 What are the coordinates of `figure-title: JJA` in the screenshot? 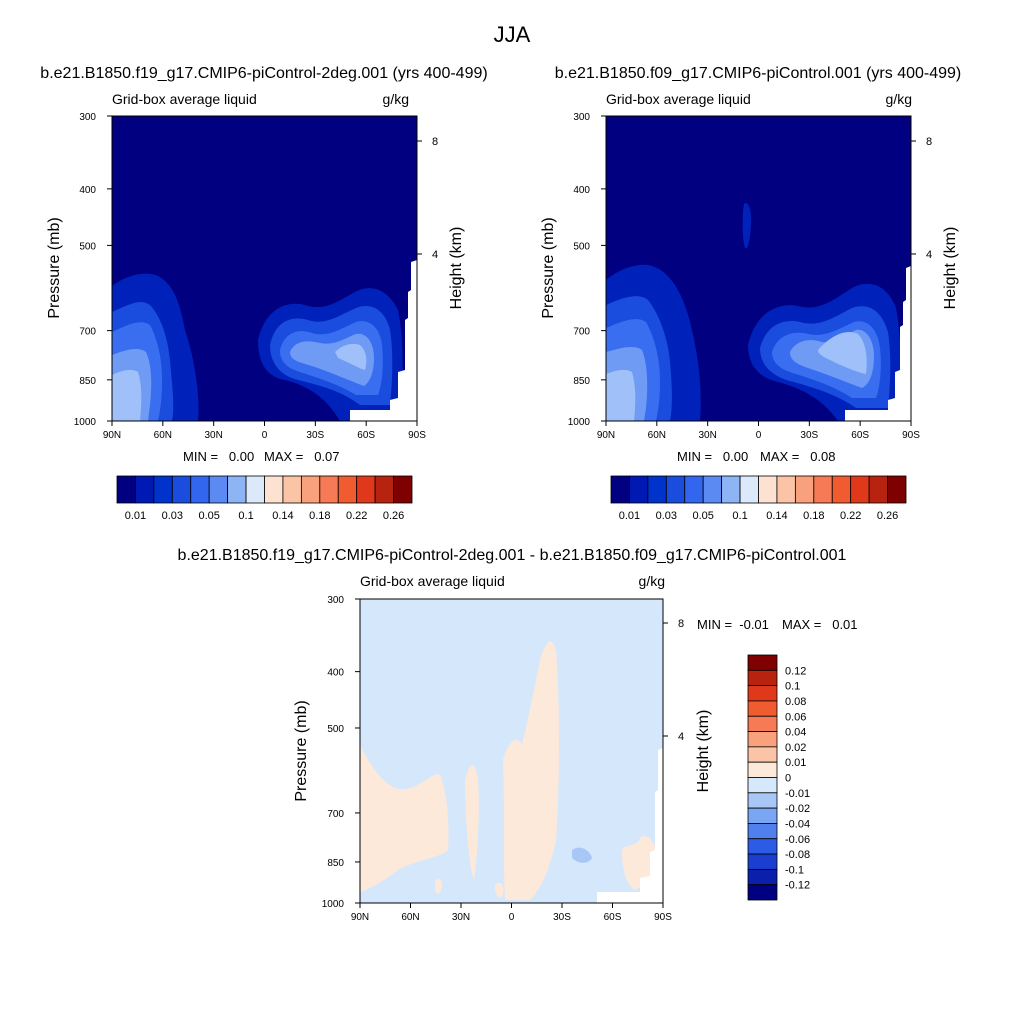 It's located at (512, 34).